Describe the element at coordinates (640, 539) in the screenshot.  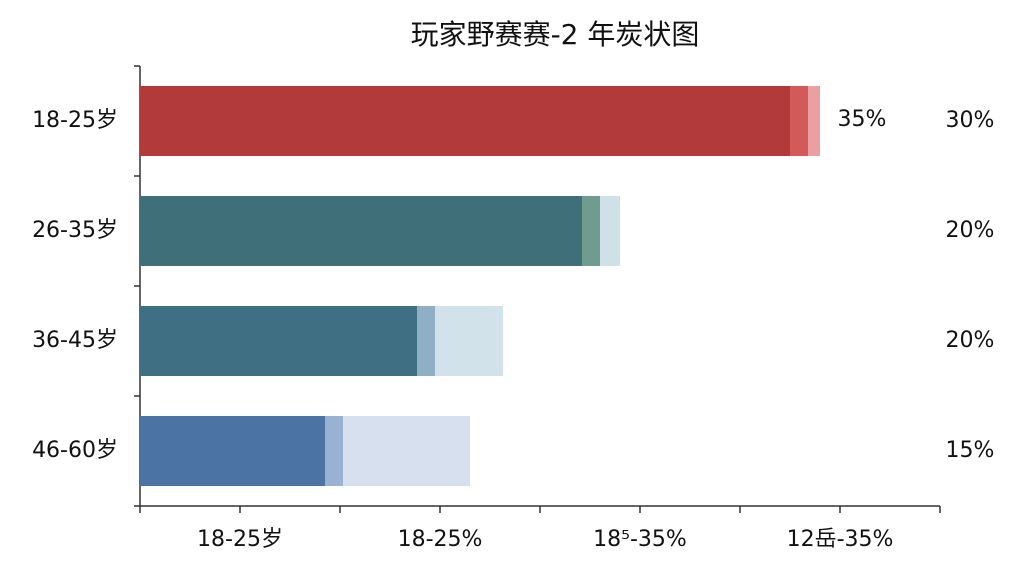
I see `x-tick-label: 18⁵-35%` at that location.